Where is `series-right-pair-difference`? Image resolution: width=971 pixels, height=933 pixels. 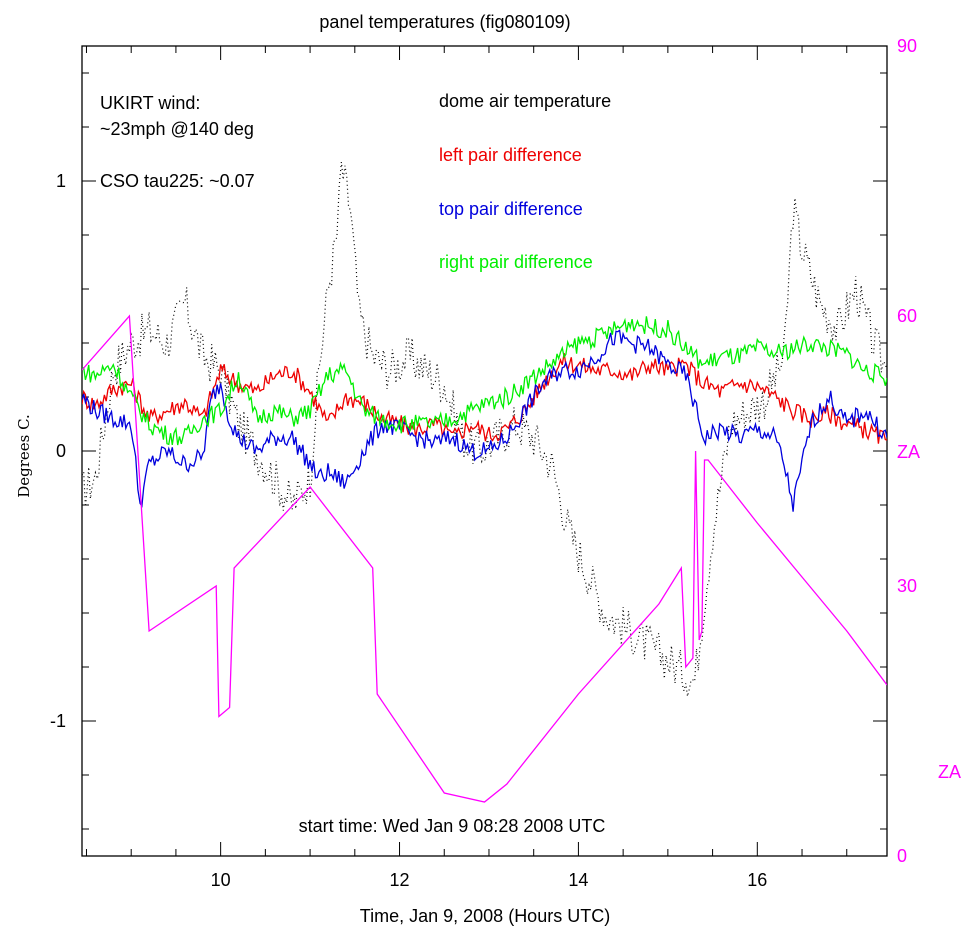 series-right-pair-difference is located at coordinates (484, 381).